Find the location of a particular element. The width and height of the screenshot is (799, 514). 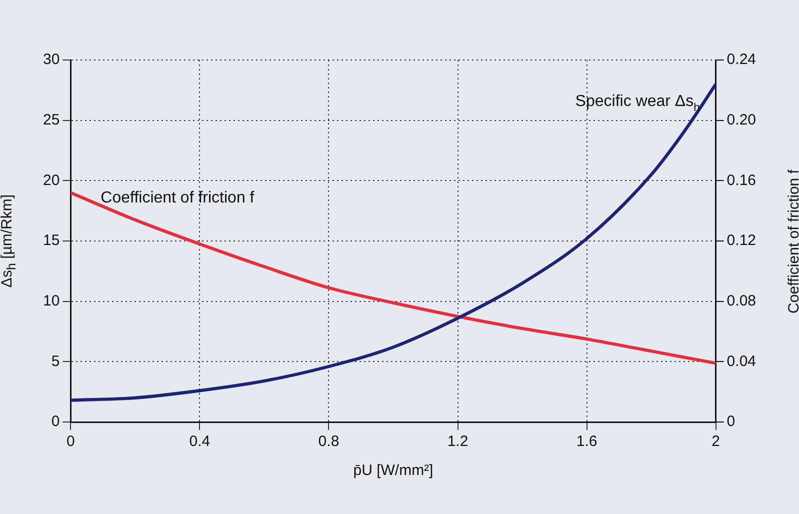

y-tick-label: 30 is located at coordinates (51, 59).